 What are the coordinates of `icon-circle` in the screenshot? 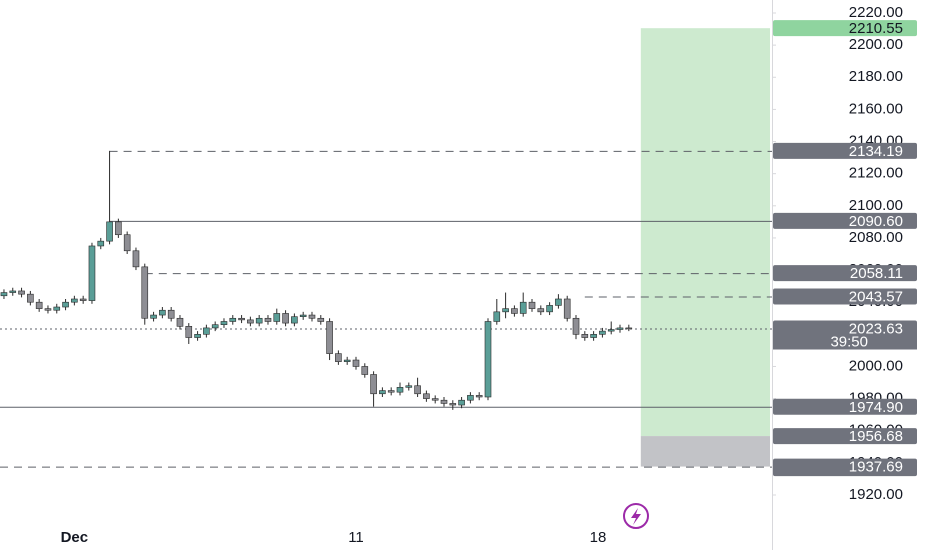 It's located at (636, 516).